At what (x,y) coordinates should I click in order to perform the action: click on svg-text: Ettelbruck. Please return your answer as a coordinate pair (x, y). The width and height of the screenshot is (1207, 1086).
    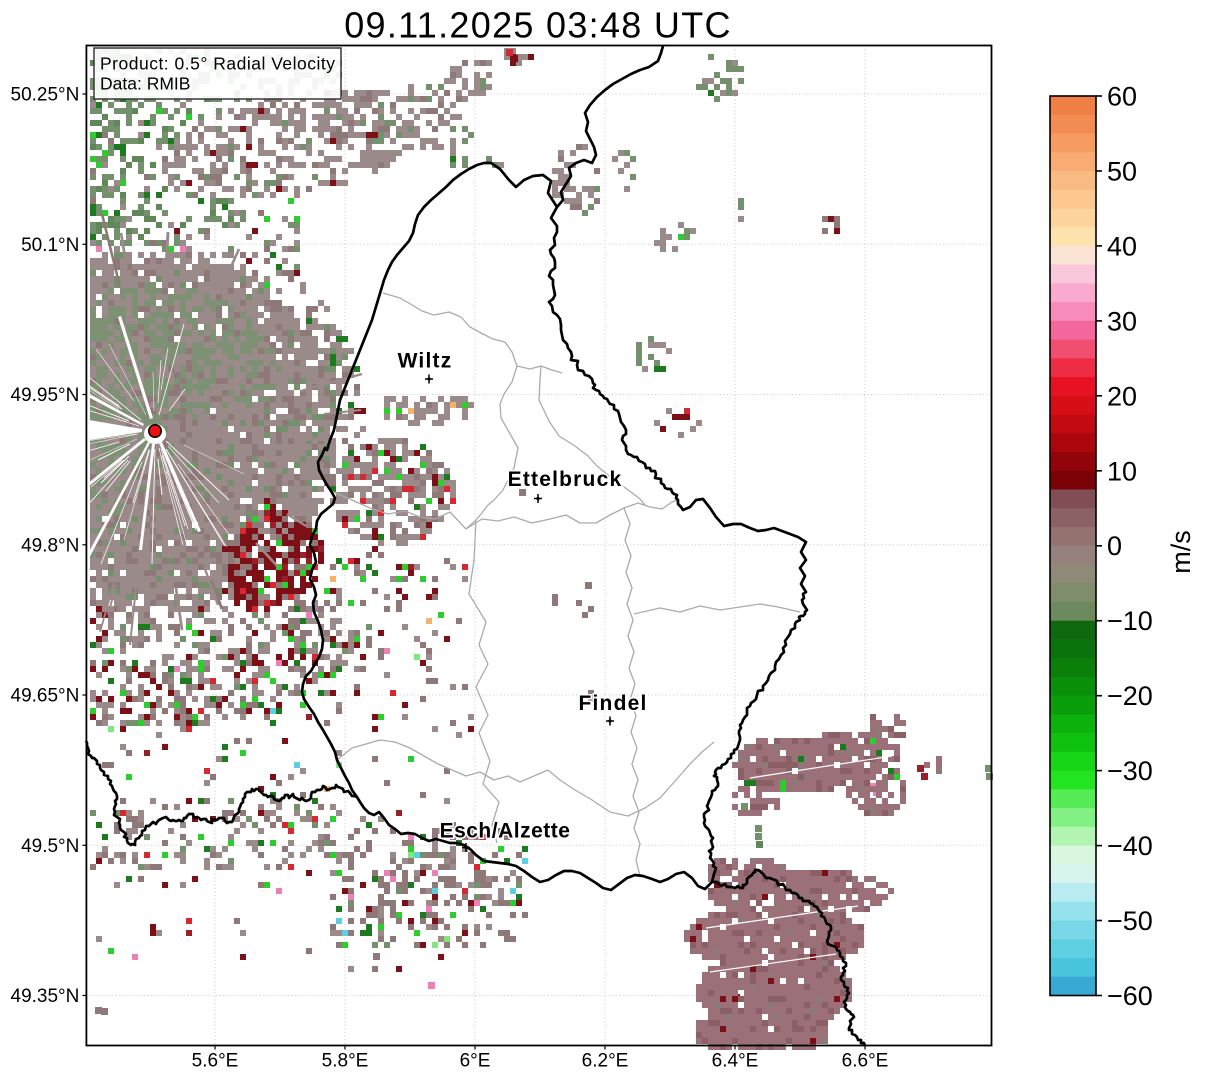
    Looking at the image, I should click on (565, 479).